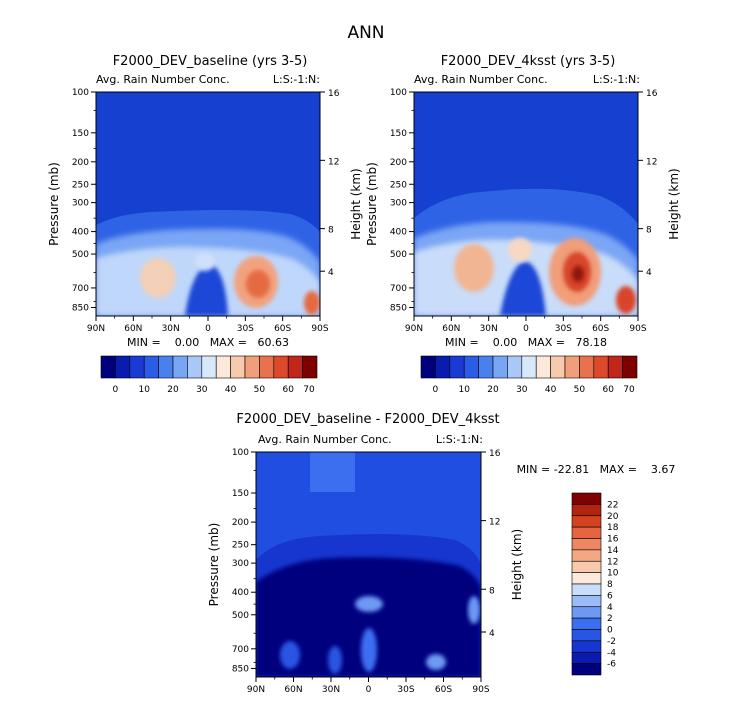 This screenshot has height=701, width=733. What do you see at coordinates (528, 61) in the screenshot?
I see `panel-title-4ksst: F2000_DEV_4ksst (yrs 3-5)` at bounding box center [528, 61].